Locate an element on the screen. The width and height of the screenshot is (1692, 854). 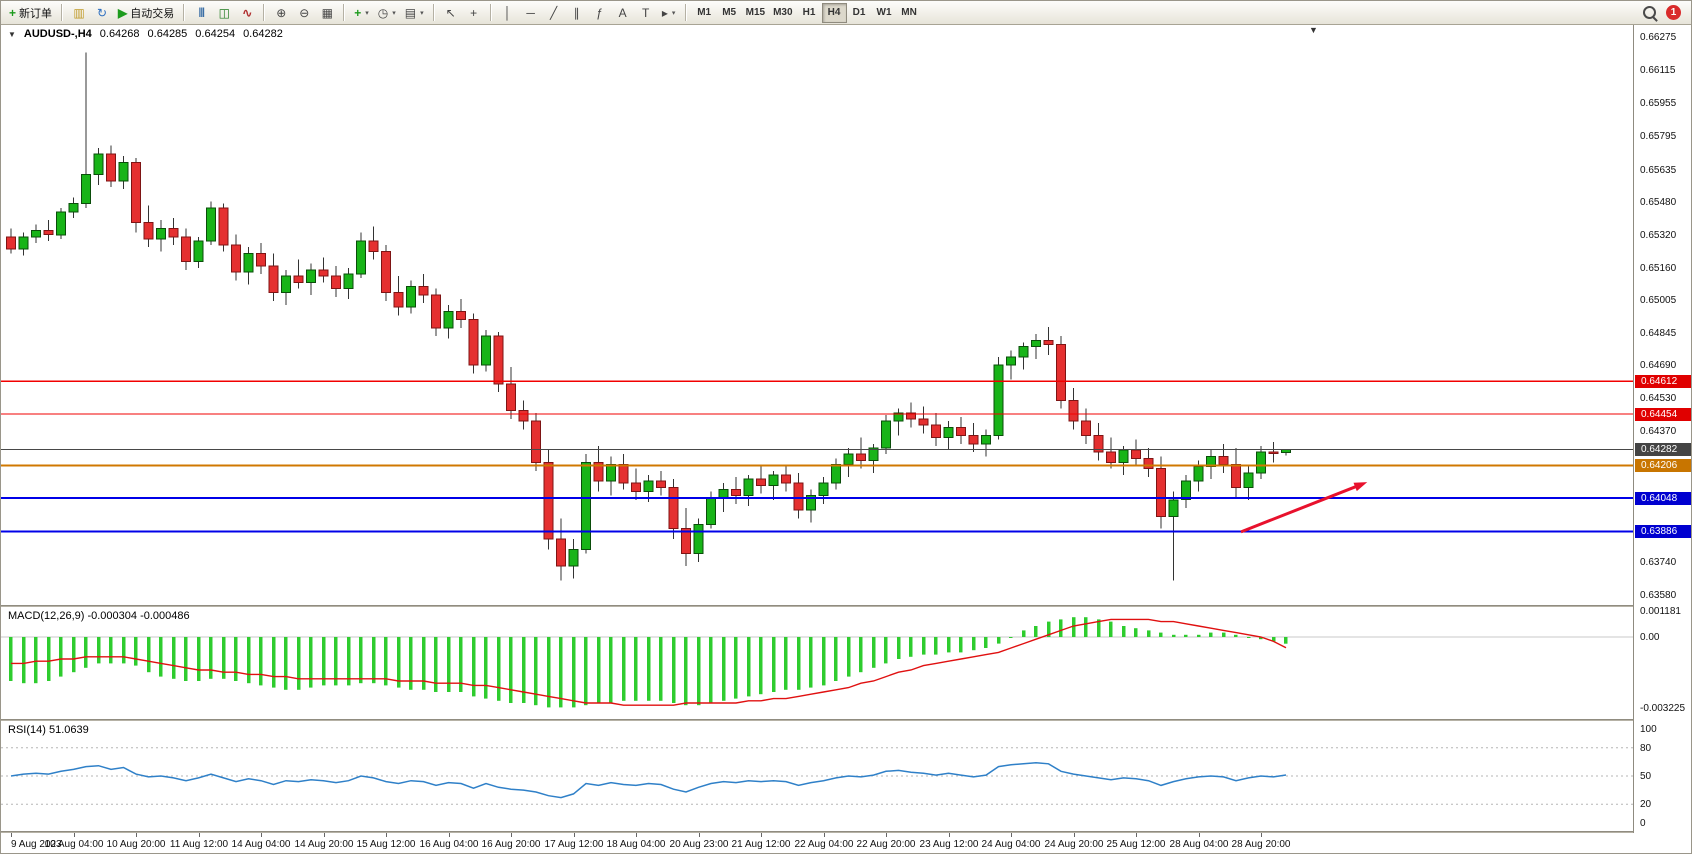
channel-icon: ∥ is located at coordinates (576, 12).